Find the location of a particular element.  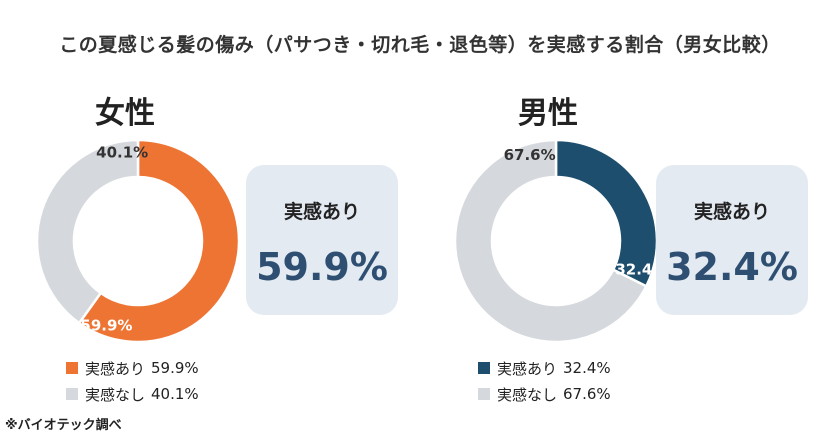

source-note: ※バイオテック調べ is located at coordinates (63, 425).